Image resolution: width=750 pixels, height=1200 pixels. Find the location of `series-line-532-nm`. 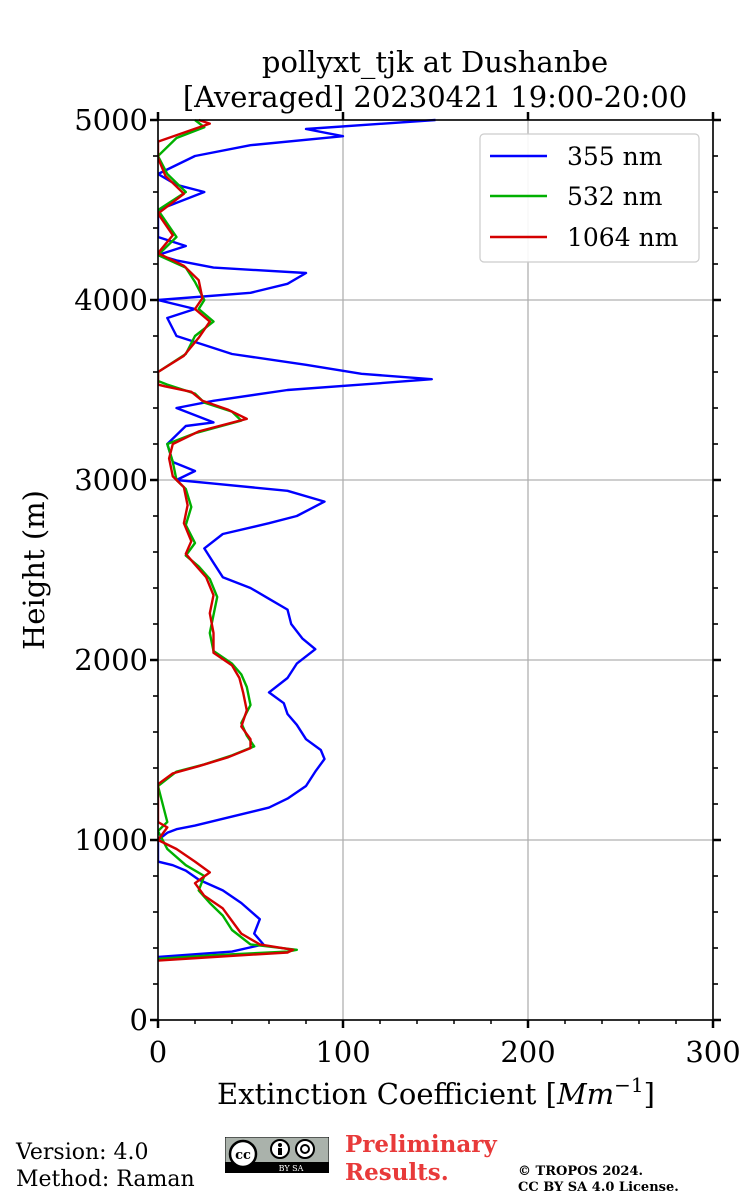

series-line-532-nm is located at coordinates (228, 539).